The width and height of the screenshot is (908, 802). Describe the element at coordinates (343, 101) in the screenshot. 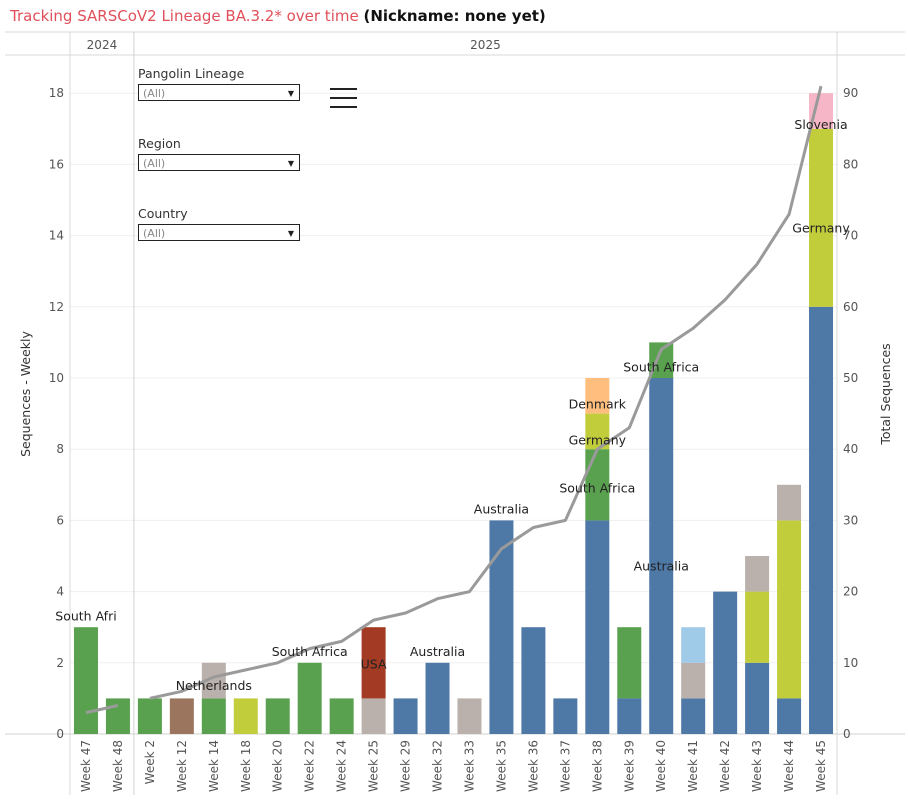

I see `hamburger-menu-icon` at that location.